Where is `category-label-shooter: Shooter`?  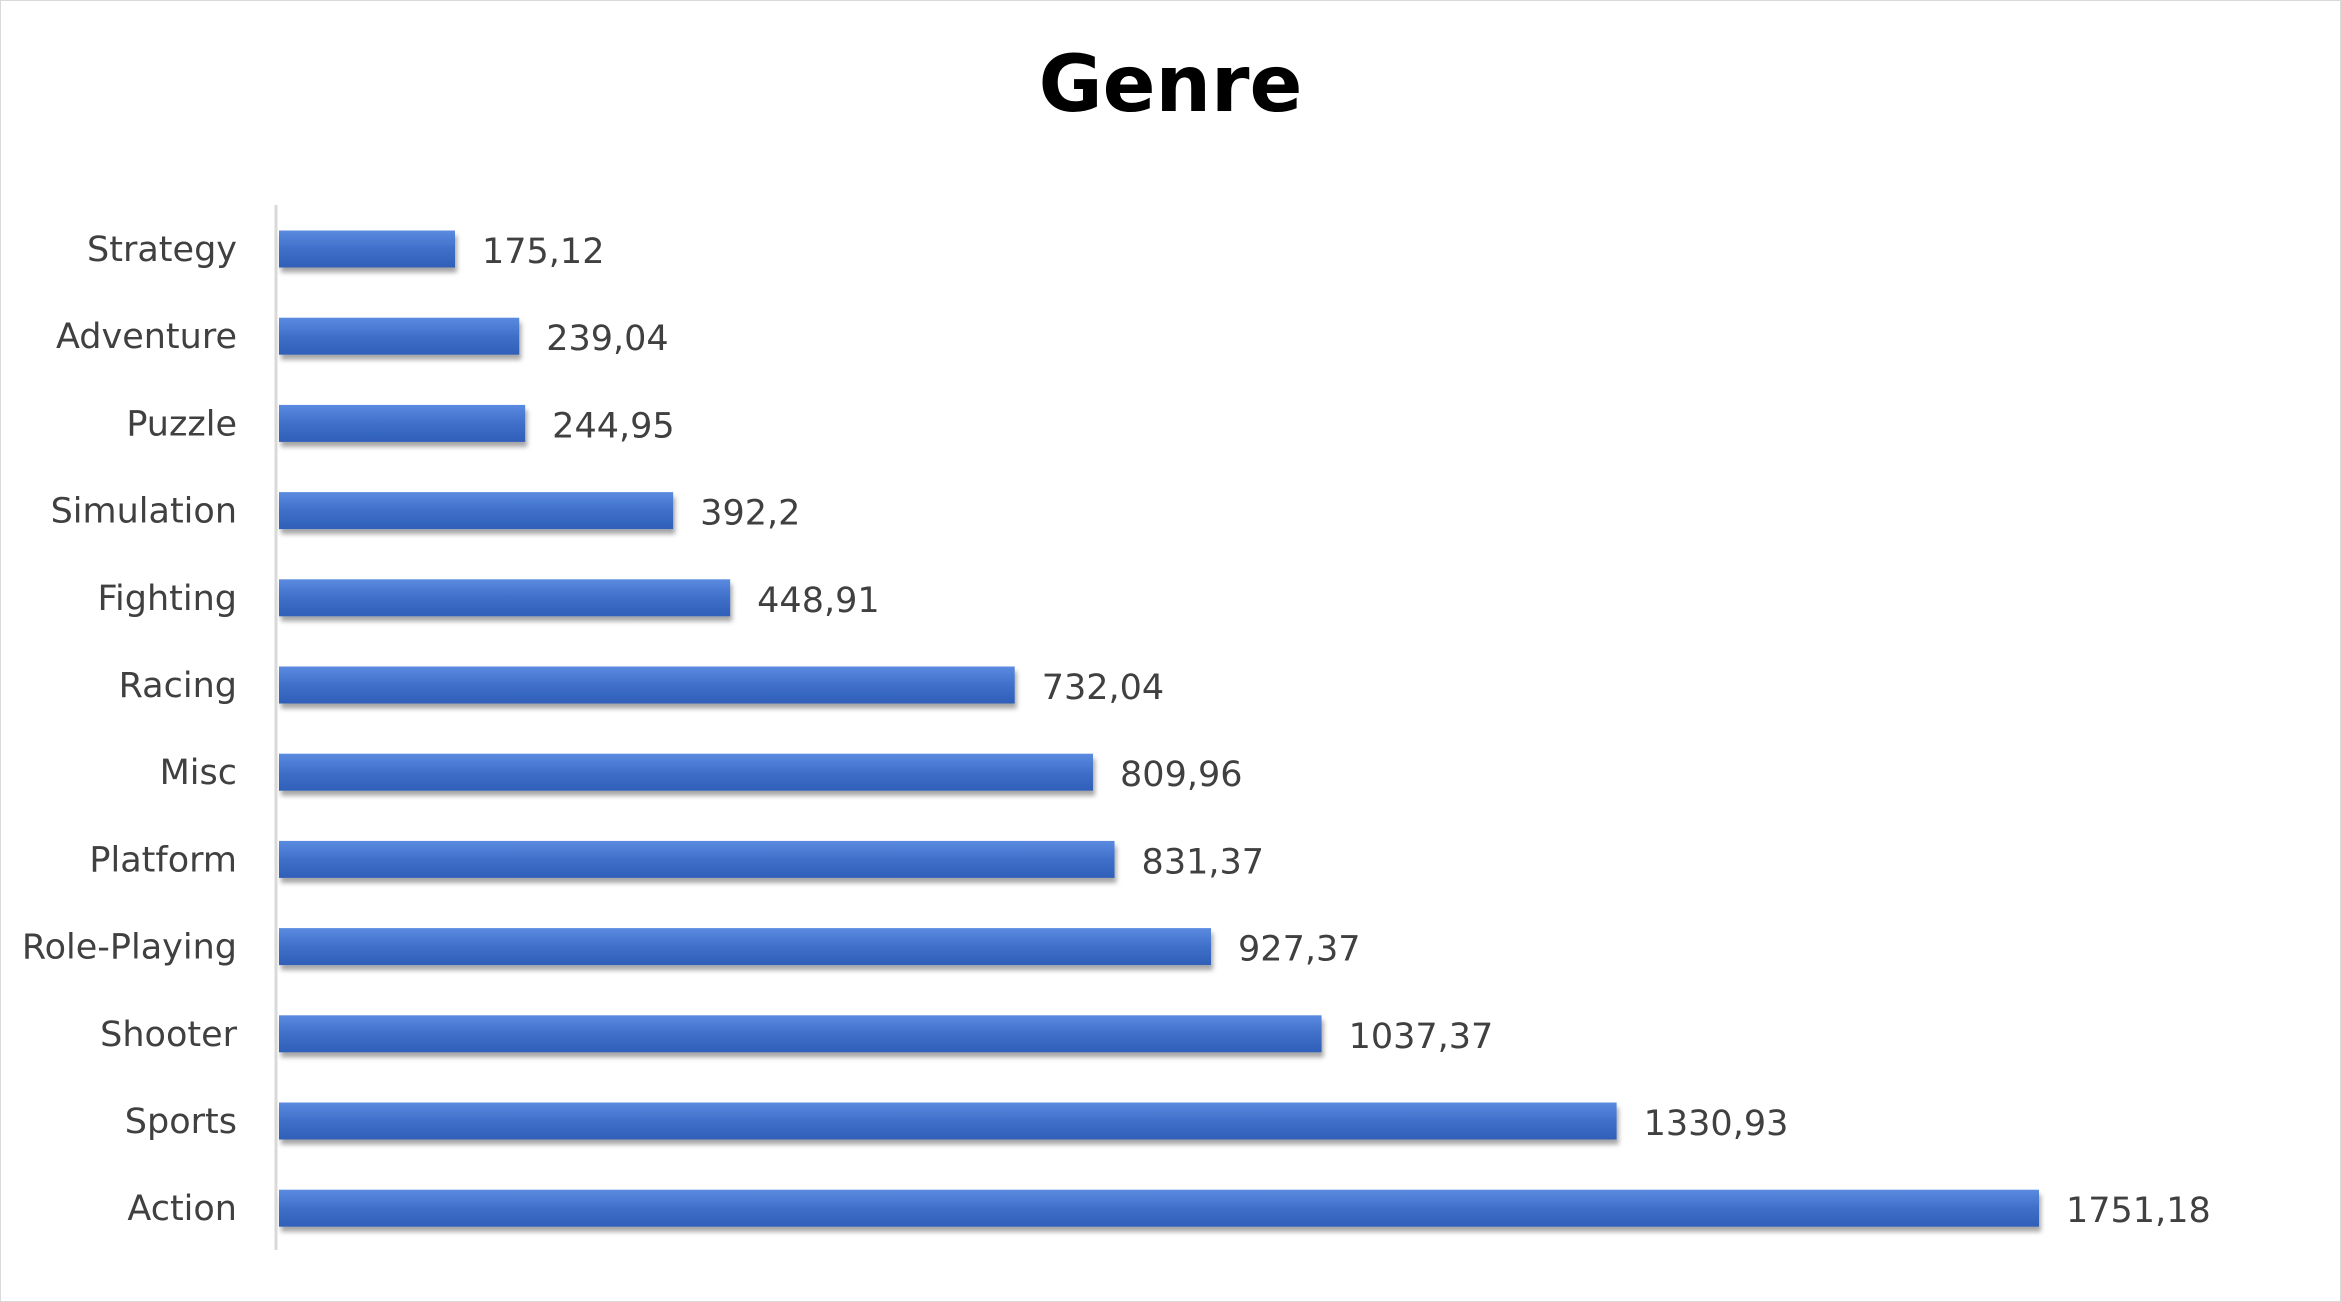 category-label-shooter: Shooter is located at coordinates (168, 1035).